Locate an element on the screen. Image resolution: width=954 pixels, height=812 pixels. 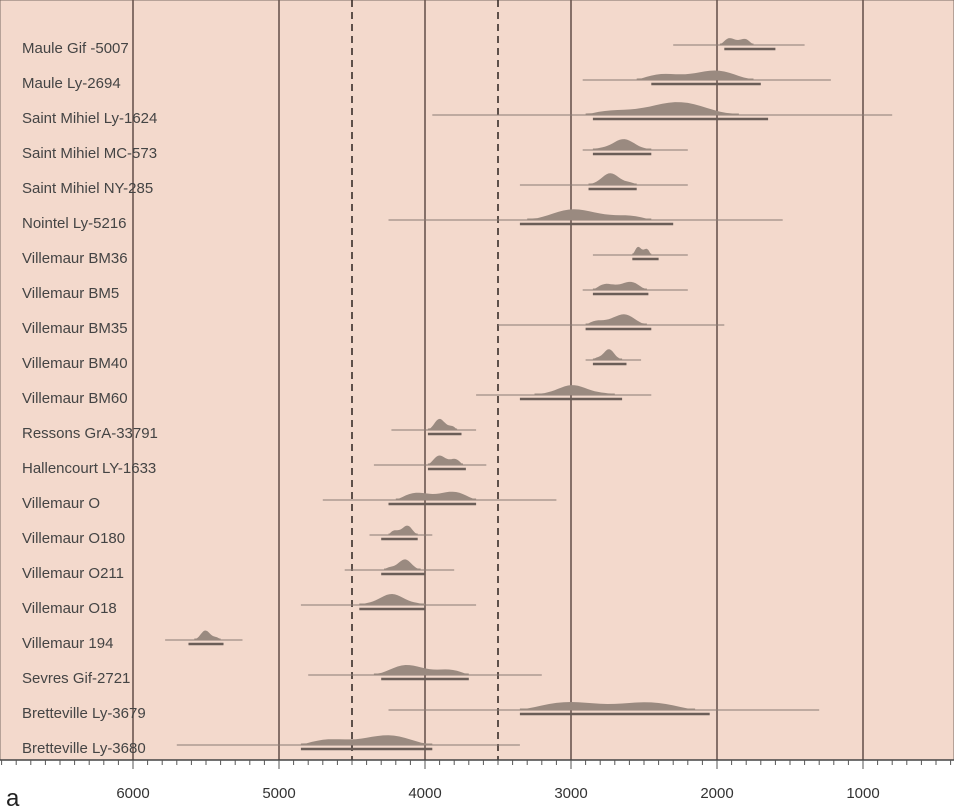
x-tick-label: 2000 is located at coordinates (716, 793).